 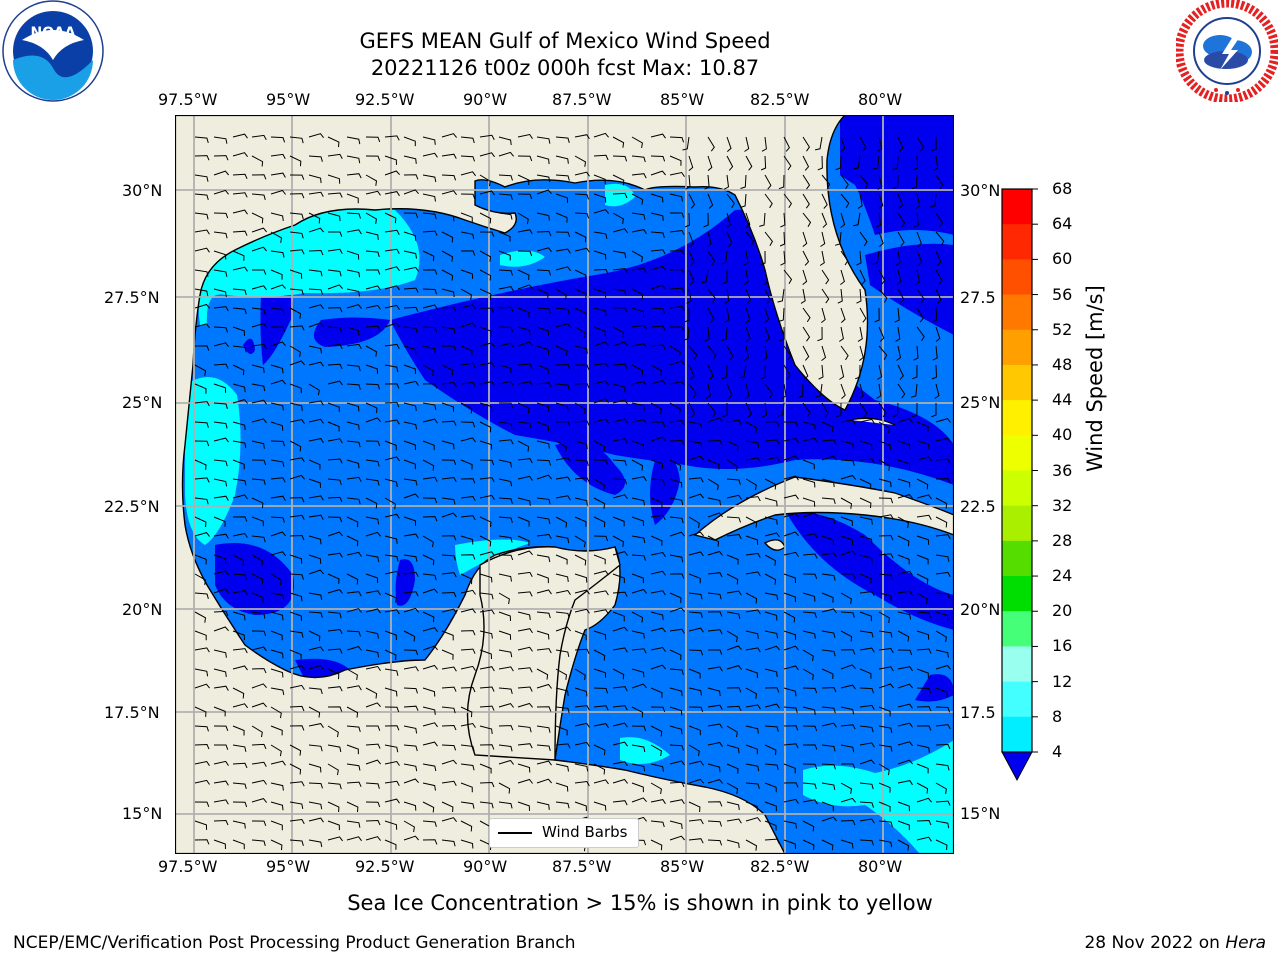 What do you see at coordinates (132, 297) in the screenshot?
I see `lat-label: 27.5°N` at bounding box center [132, 297].